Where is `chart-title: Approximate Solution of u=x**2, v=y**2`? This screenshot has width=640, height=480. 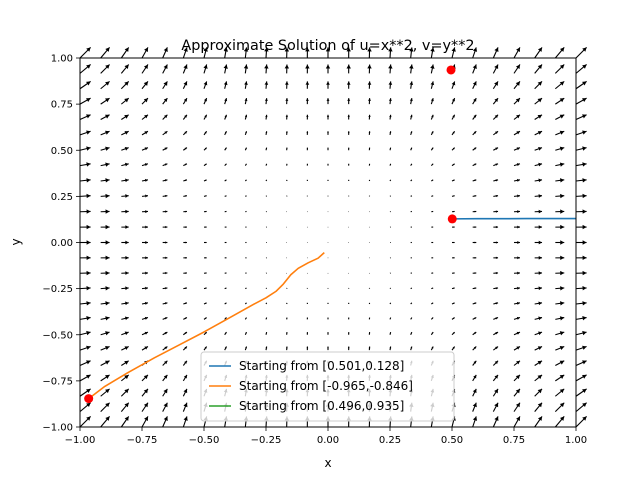 chart-title: Approximate Solution of u=x**2, v=y**2 is located at coordinates (327, 46).